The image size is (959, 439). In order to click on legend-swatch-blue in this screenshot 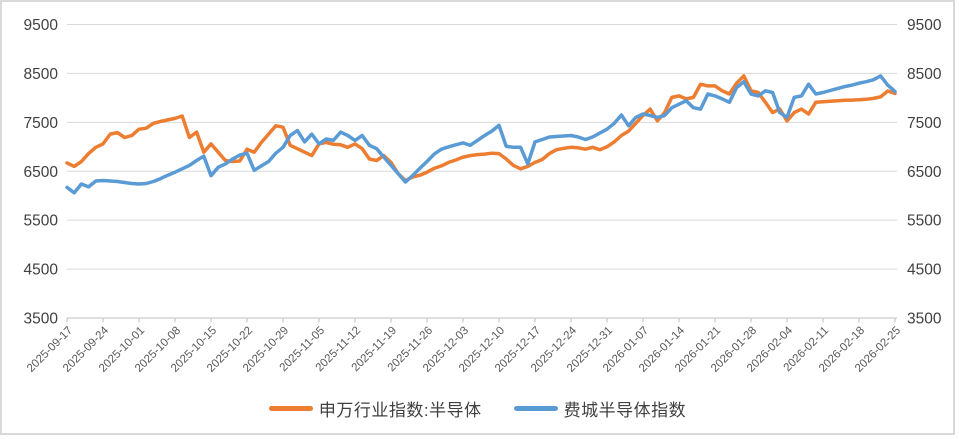, I will do `click(535, 408)`.